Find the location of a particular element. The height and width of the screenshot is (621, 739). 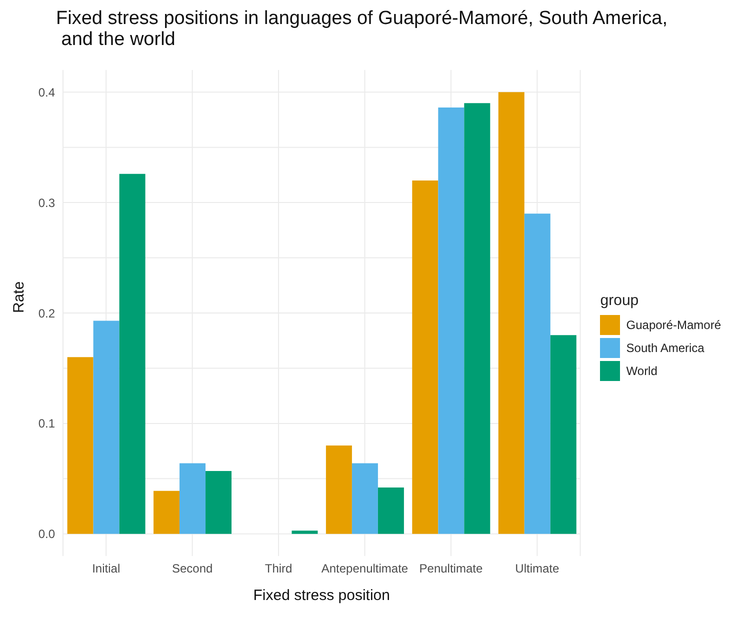

x-tick-label: Initial is located at coordinates (106, 569).